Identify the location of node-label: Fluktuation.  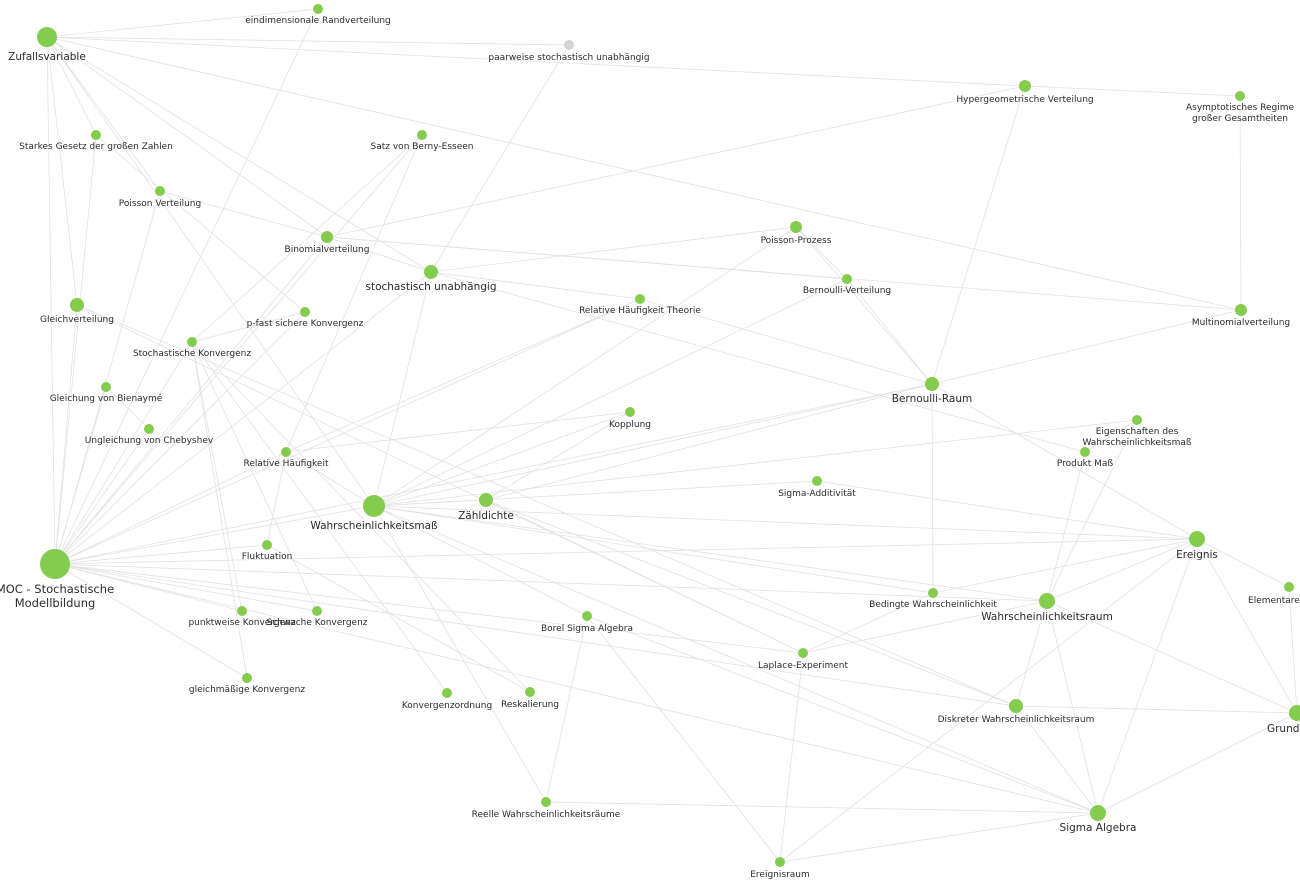
(267, 557).